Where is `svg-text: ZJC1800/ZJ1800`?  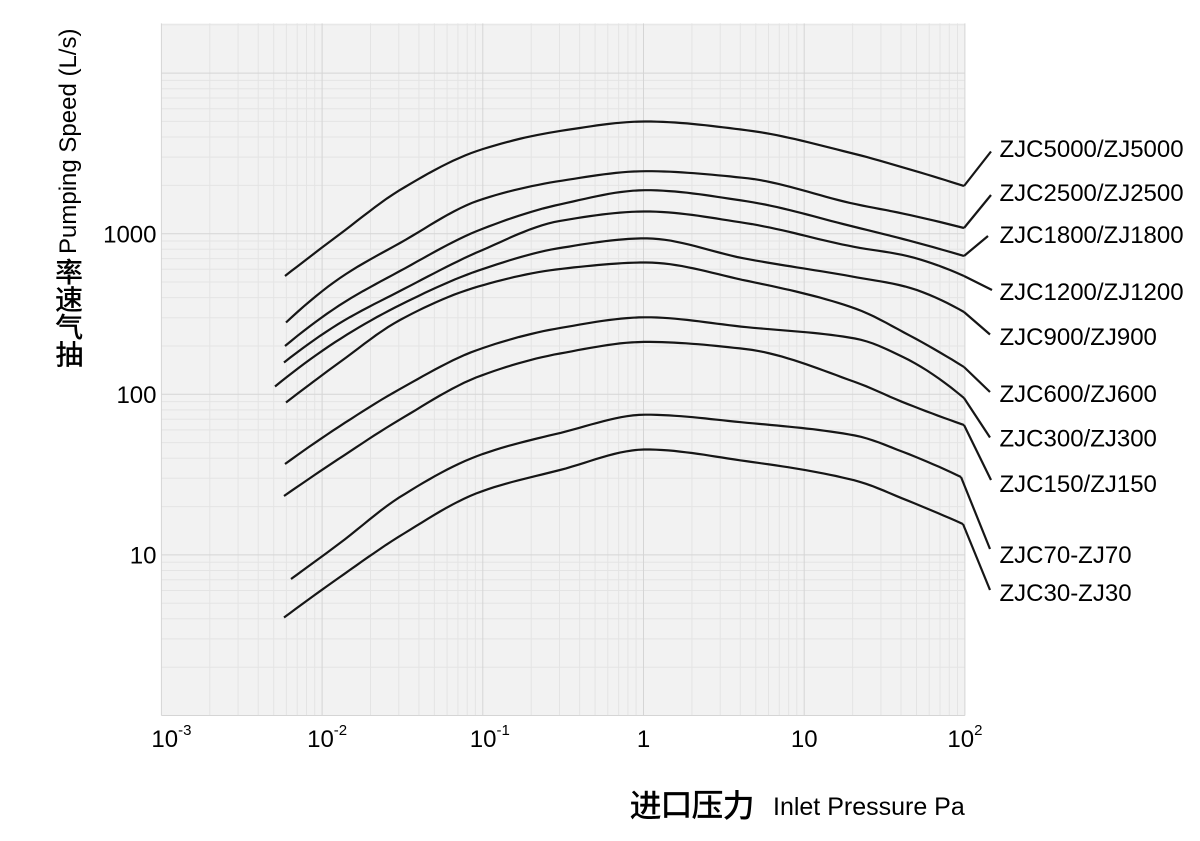
svg-text: ZJC1800/ZJ1800 is located at coordinates (1092, 235).